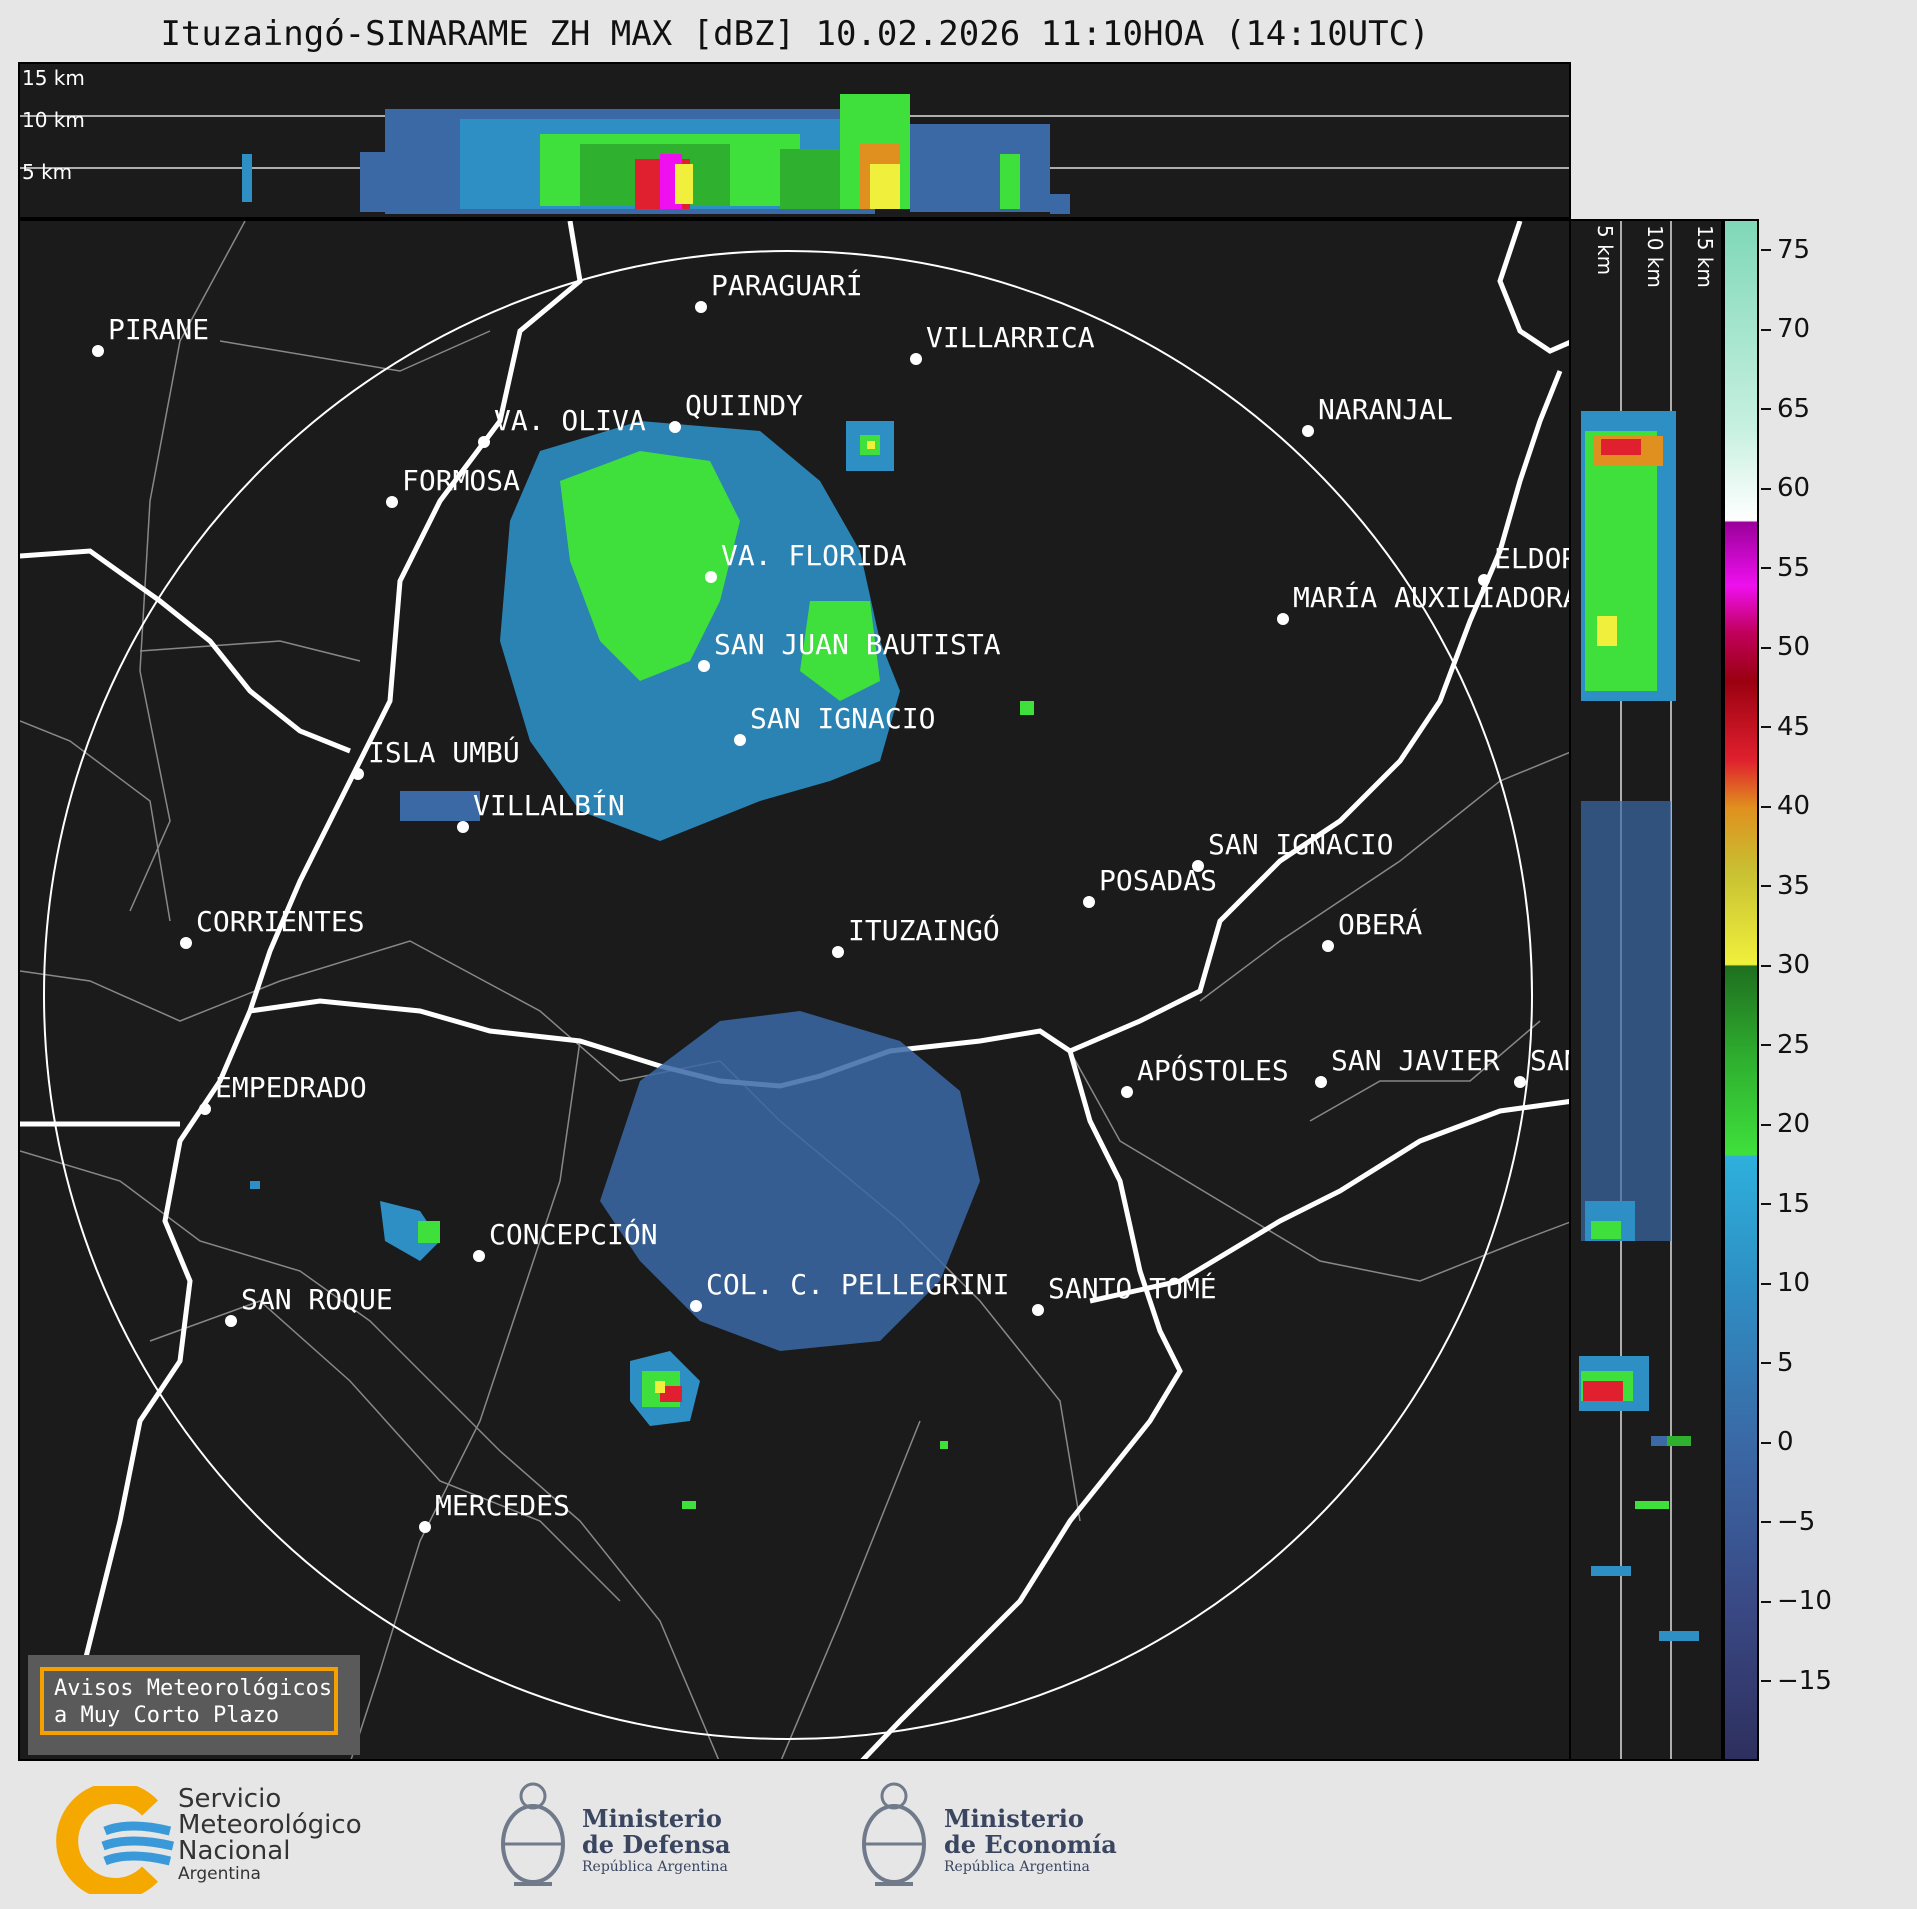  I want to click on warnings-line-2: a Muy Corto Plazo, so click(167, 1715).